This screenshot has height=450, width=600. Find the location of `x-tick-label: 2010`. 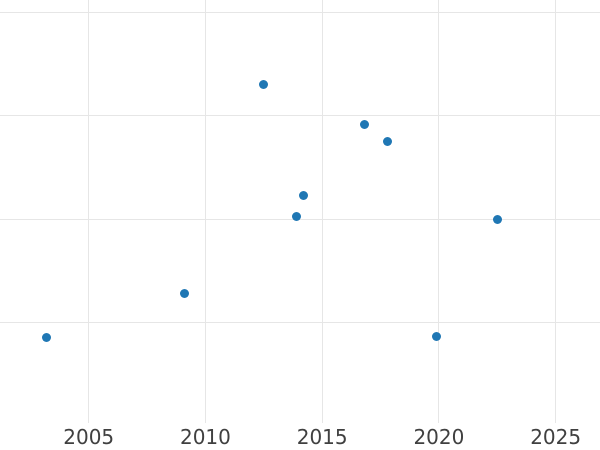

x-tick-label: 2010 is located at coordinates (205, 437).